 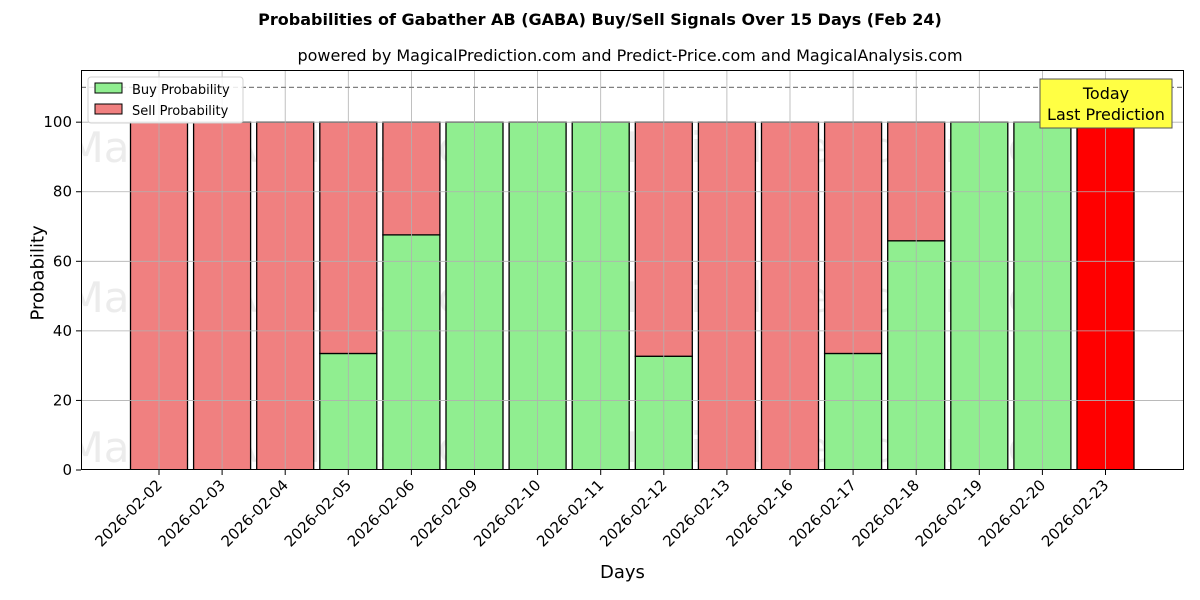 I want to click on y-tick-label: 60, so click(x=62, y=261).